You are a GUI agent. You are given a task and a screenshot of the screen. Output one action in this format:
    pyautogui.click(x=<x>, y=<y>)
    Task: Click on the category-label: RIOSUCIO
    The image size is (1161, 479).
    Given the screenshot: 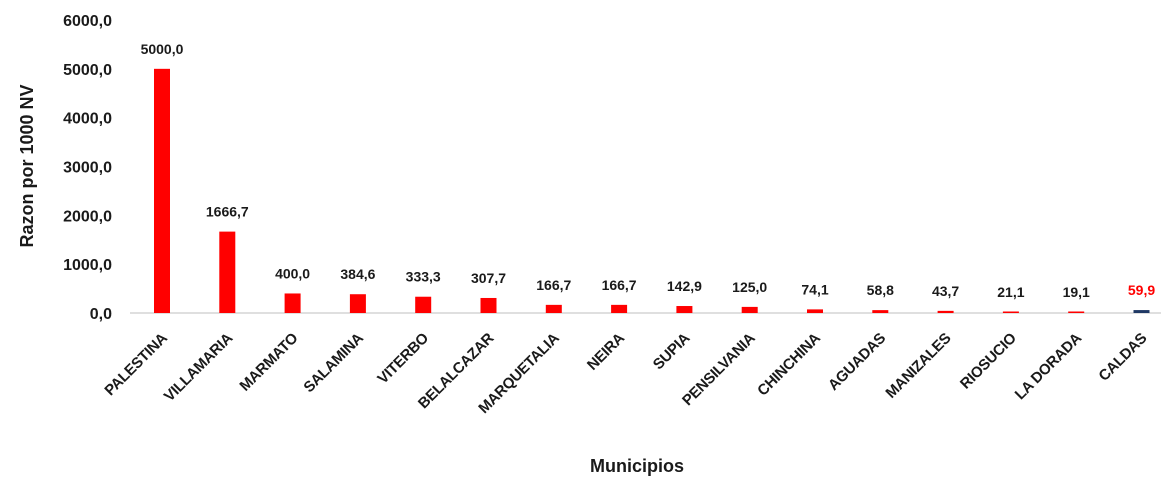 What is the action you would take?
    pyautogui.click(x=988, y=360)
    